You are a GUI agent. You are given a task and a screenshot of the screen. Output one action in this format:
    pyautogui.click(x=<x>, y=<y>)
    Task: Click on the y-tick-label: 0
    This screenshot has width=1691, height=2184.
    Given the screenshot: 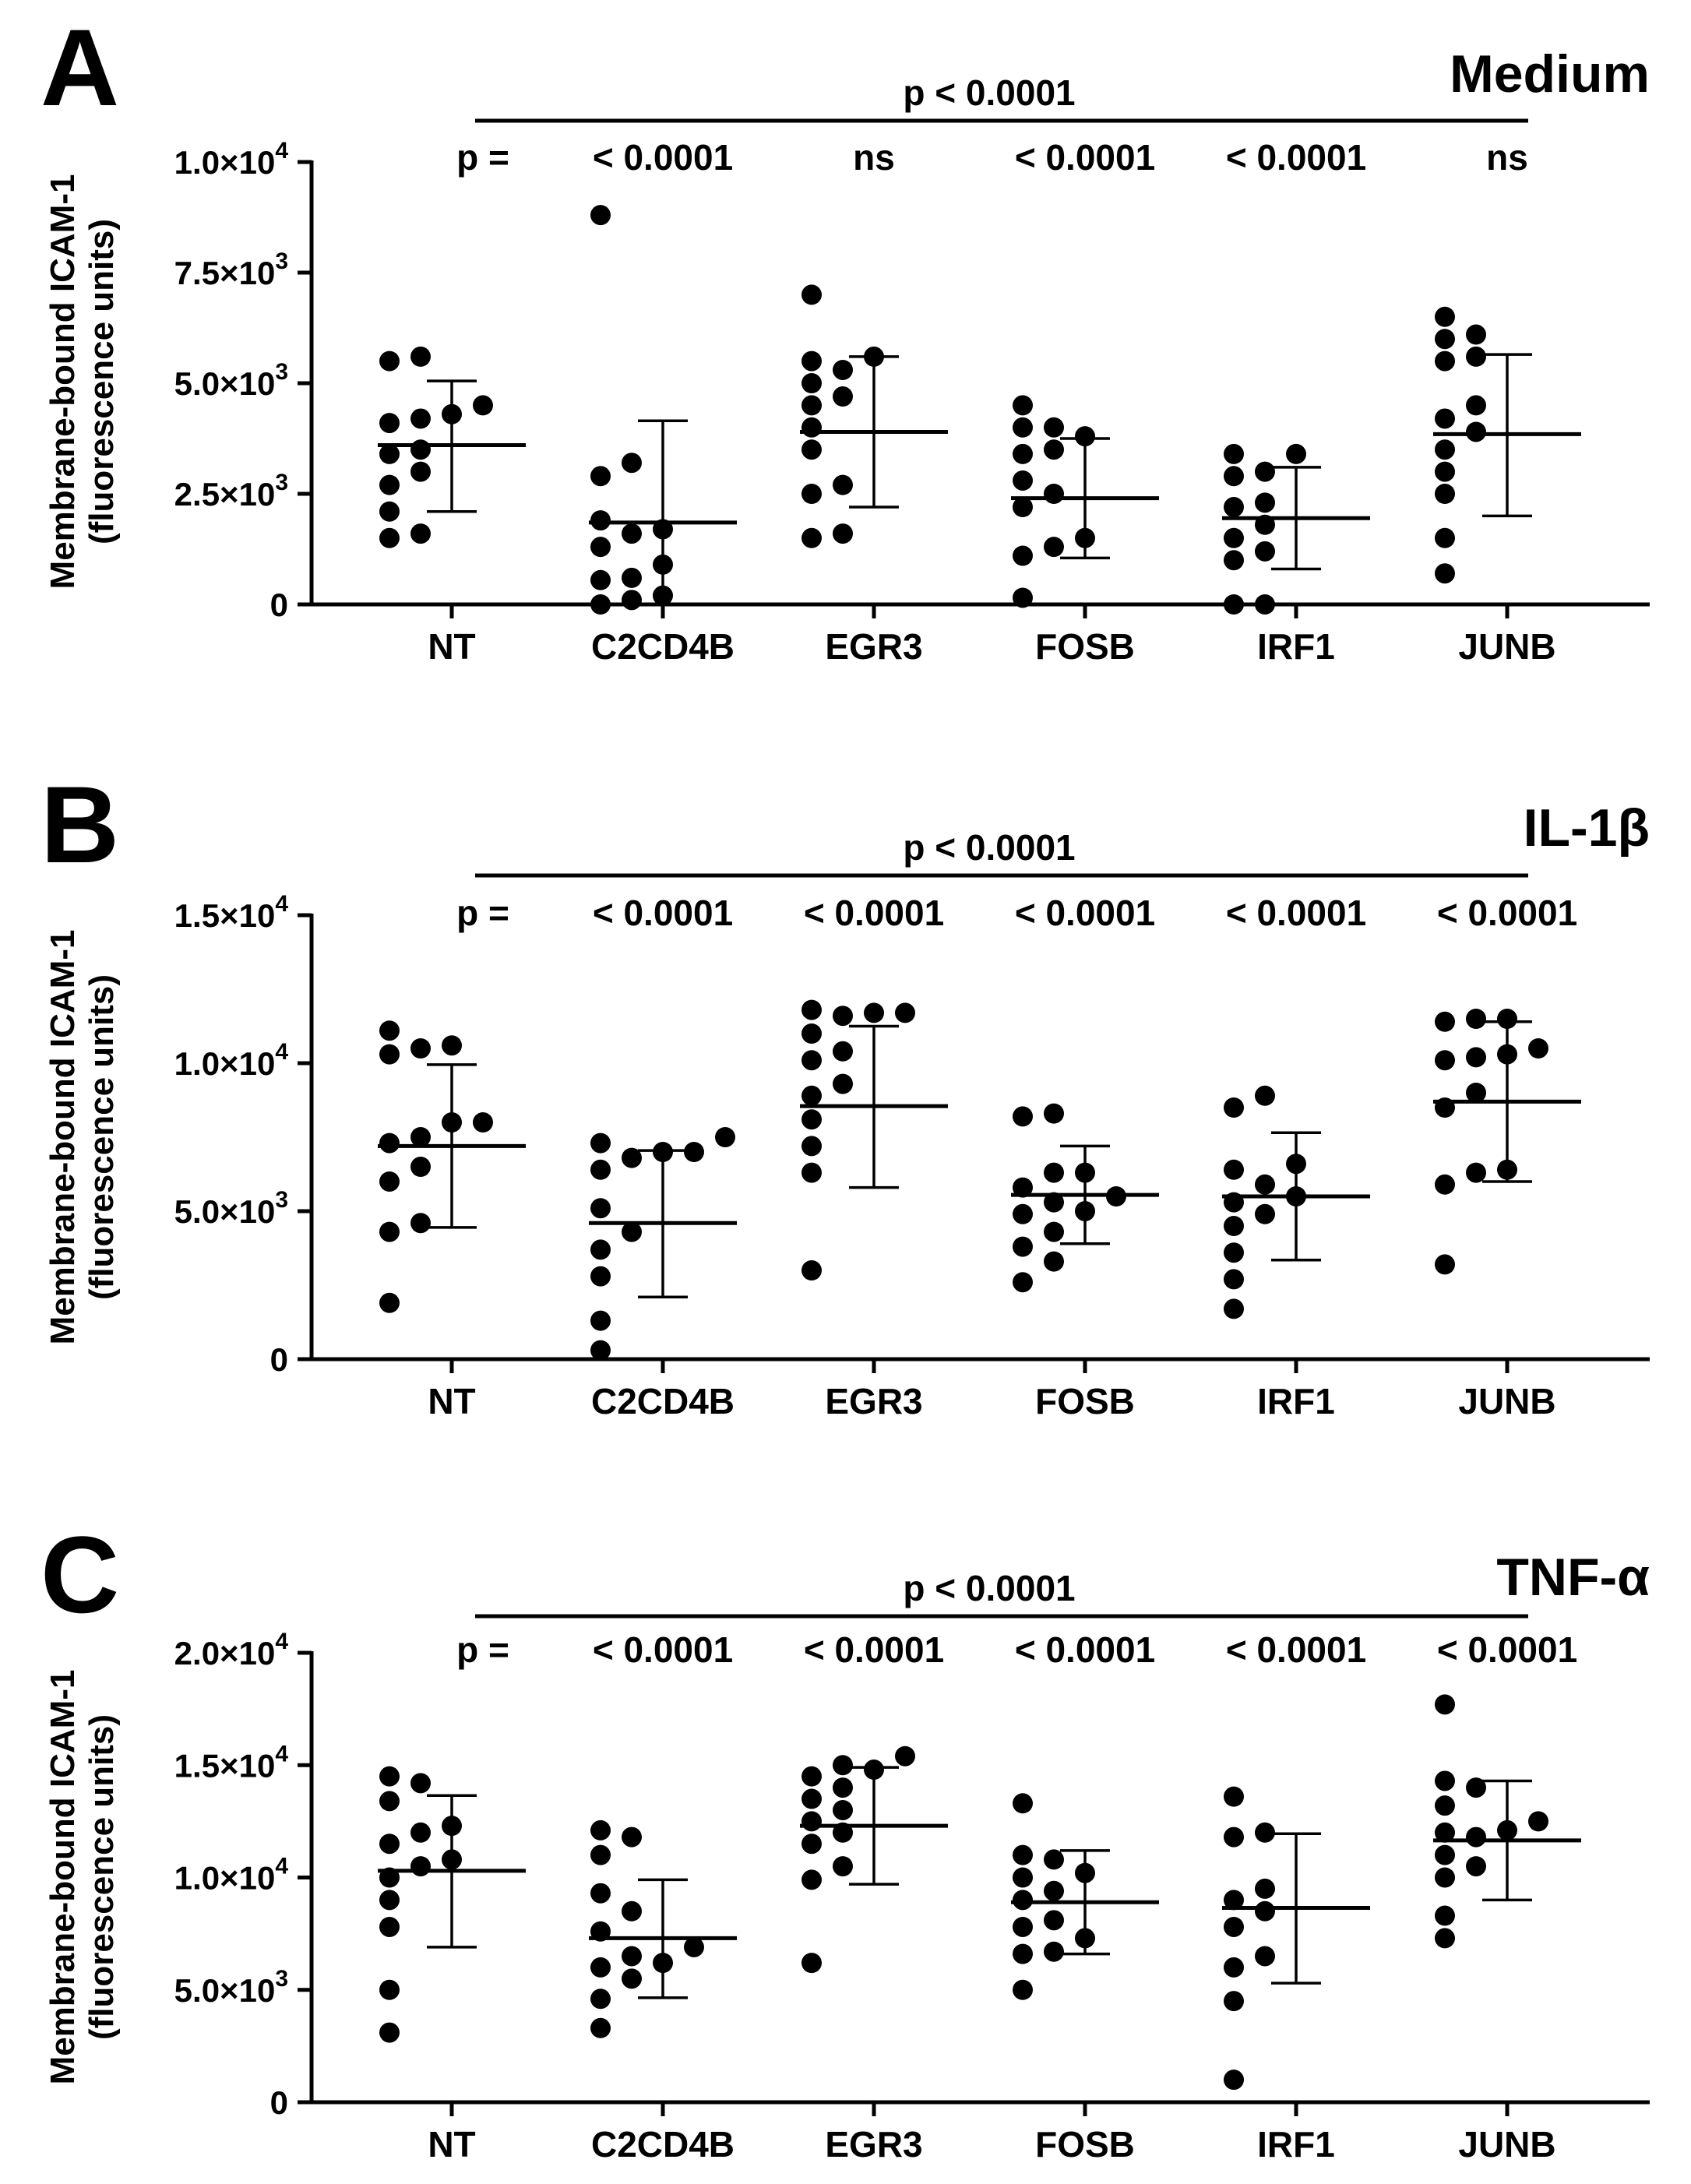 What is the action you would take?
    pyautogui.click(x=279, y=605)
    